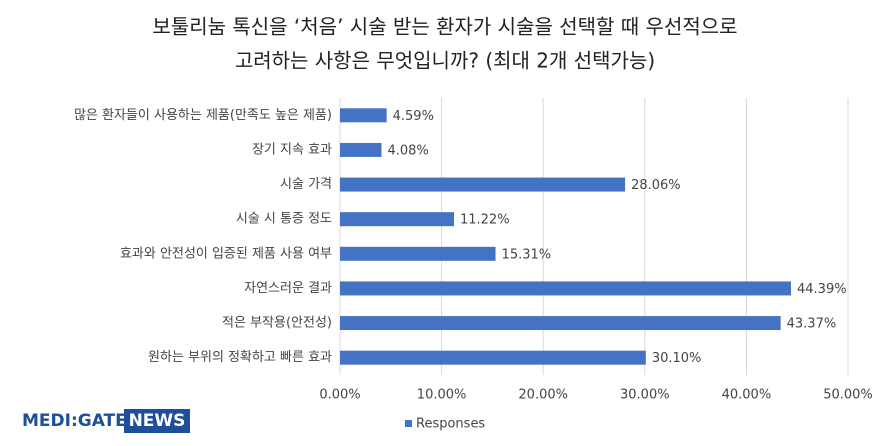 This screenshot has height=446, width=889. Describe the element at coordinates (444, 27) in the screenshot. I see `chart-title: 보툴리눔 톡신을 ‘처음’ 시술 받는 환자가 시술을 선택할 때 우선적으로` at that location.